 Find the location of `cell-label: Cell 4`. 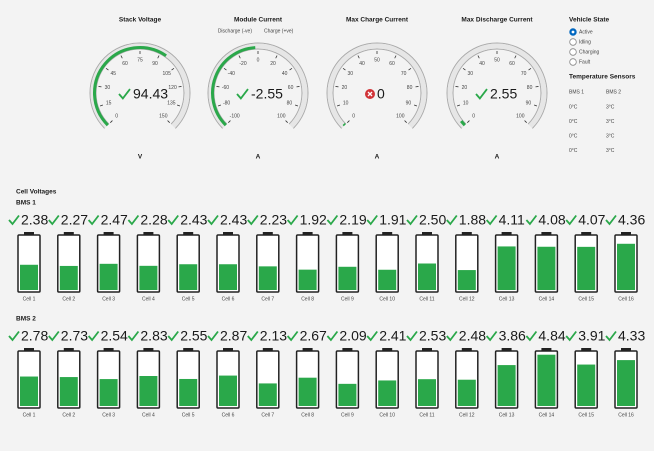

cell-label: Cell 4 is located at coordinates (148, 299).